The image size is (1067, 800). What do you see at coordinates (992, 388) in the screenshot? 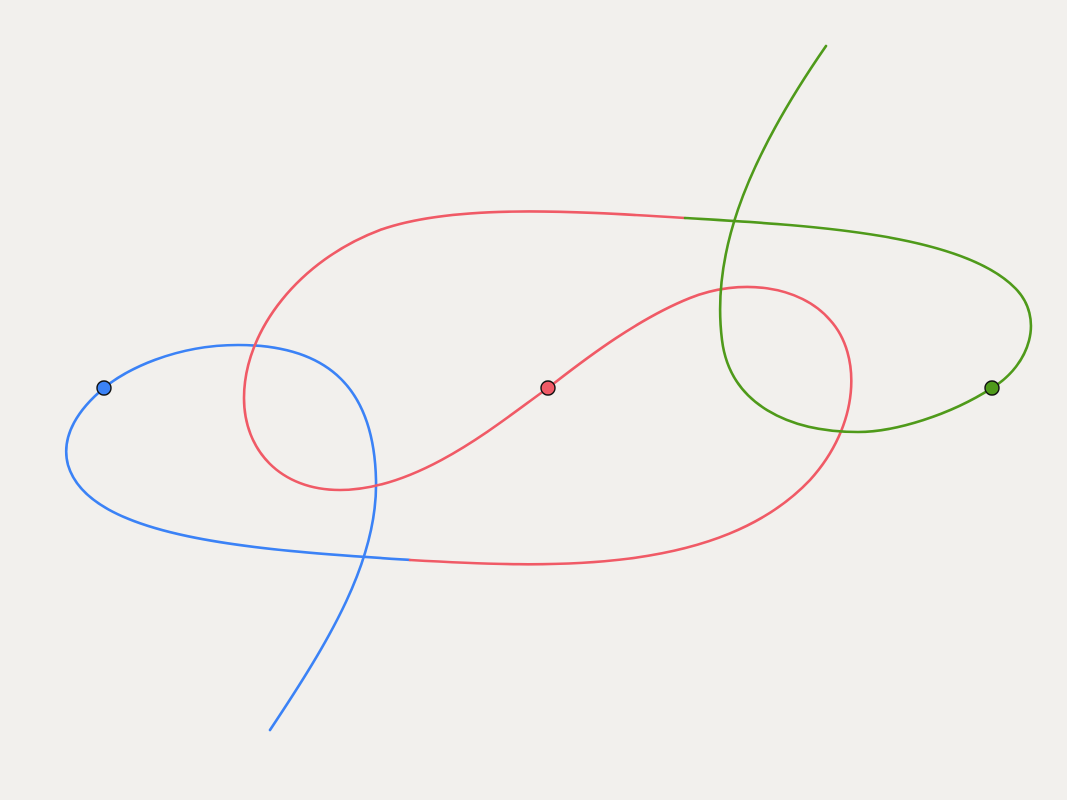
I see `green-node` at bounding box center [992, 388].